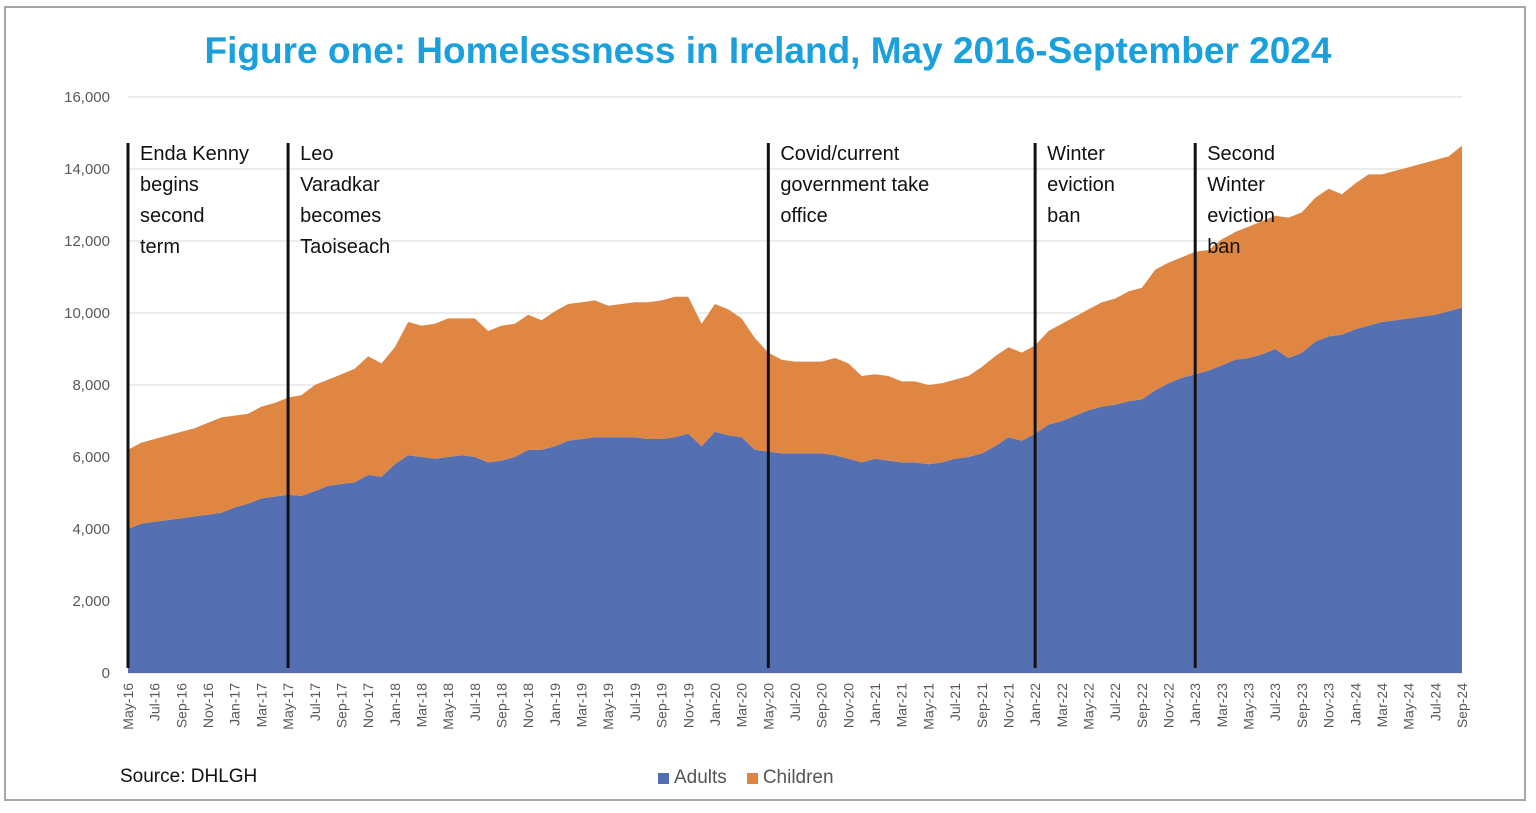  I want to click on x-tick-label: Nov-20, so click(848, 705).